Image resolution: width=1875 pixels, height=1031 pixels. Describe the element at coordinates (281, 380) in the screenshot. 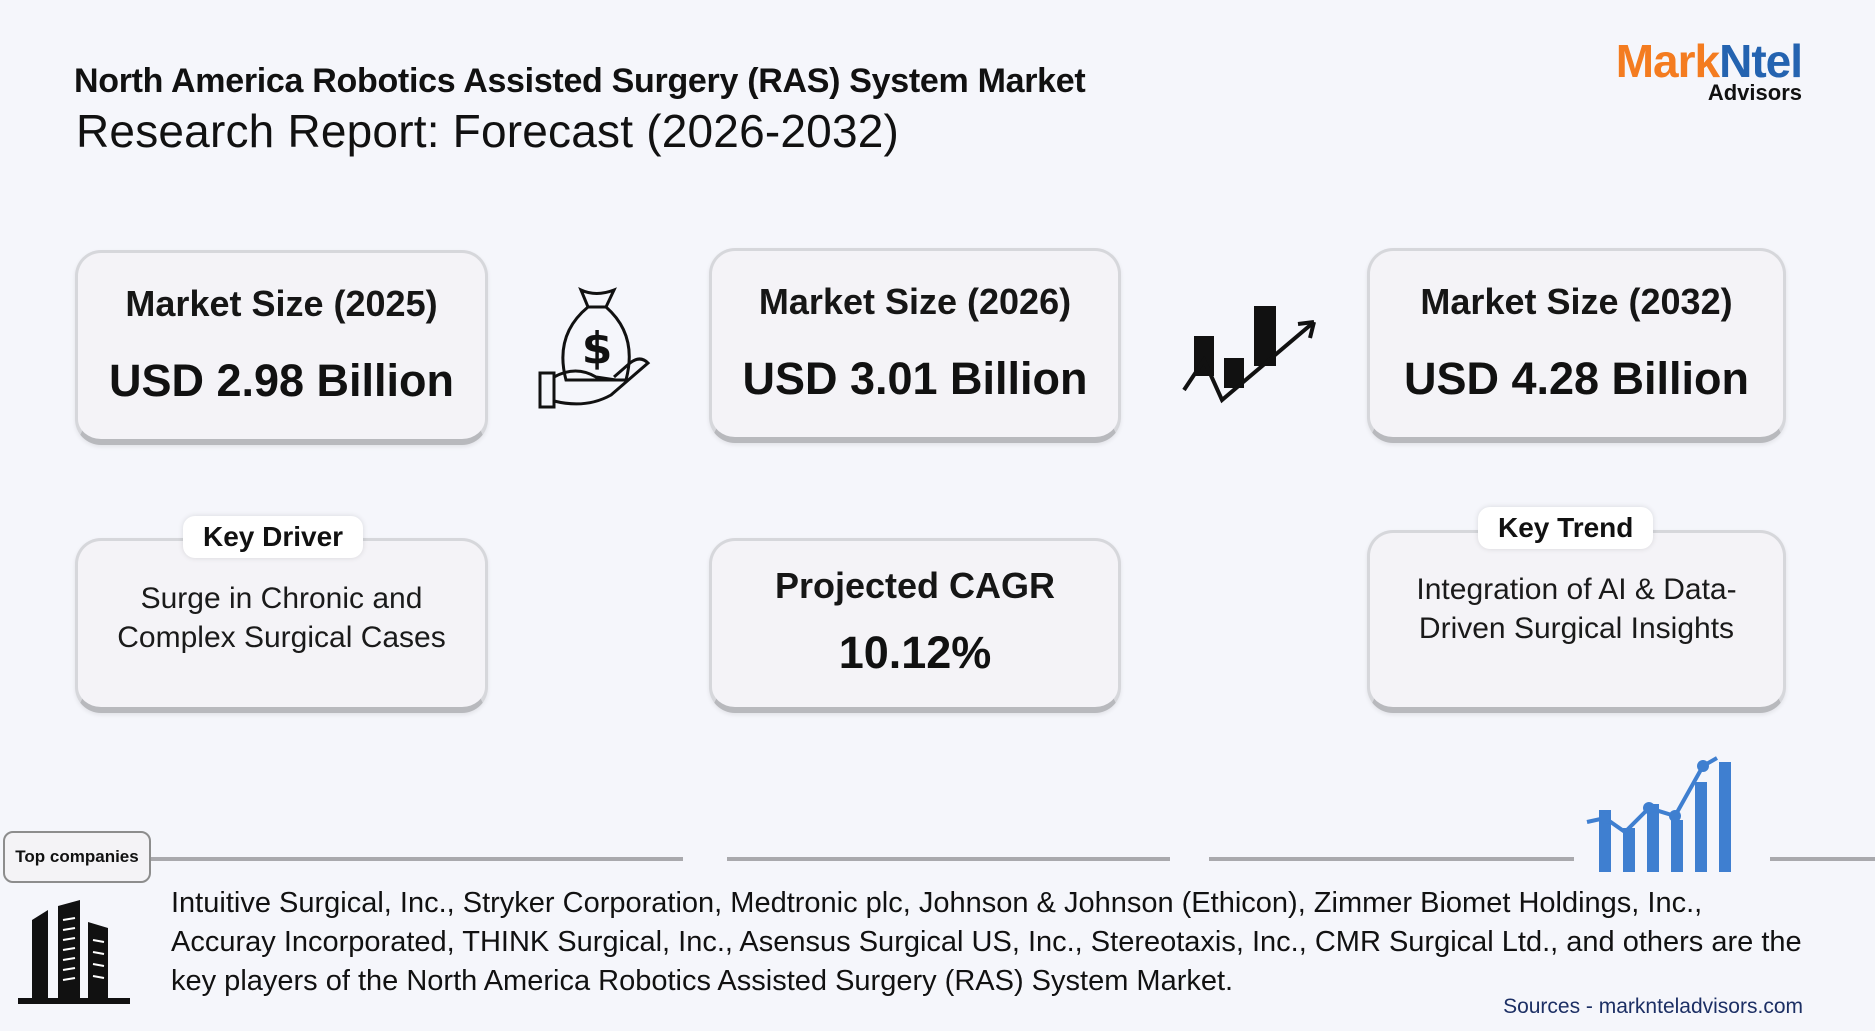

I see `card-value: USD 2.98 Billion` at that location.